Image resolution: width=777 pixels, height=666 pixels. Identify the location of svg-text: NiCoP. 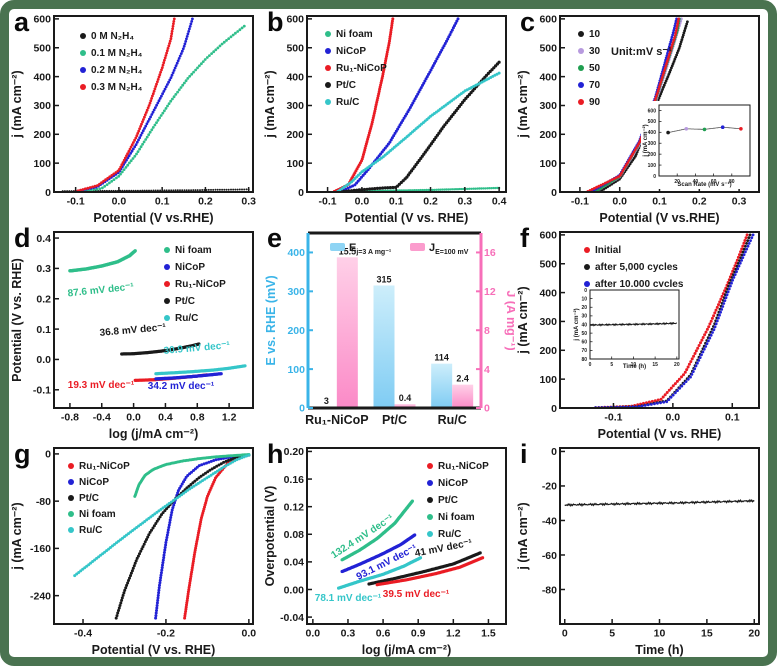
(94, 482).